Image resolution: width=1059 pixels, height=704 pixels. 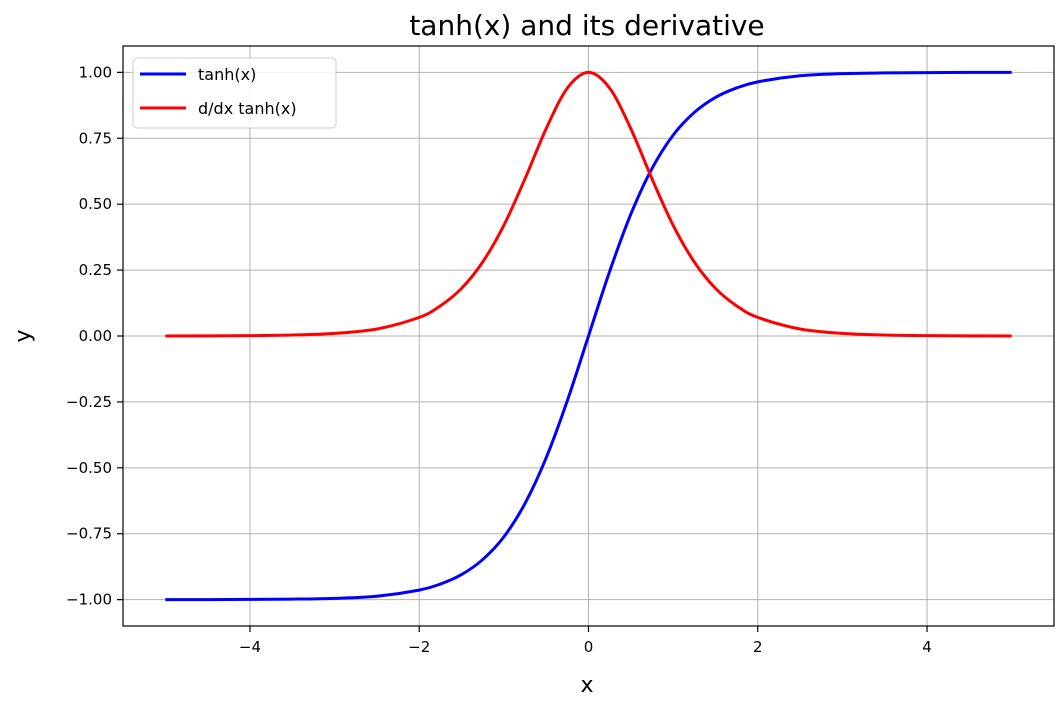 What do you see at coordinates (95, 270) in the screenshot?
I see `y-tick-label: 0.25` at bounding box center [95, 270].